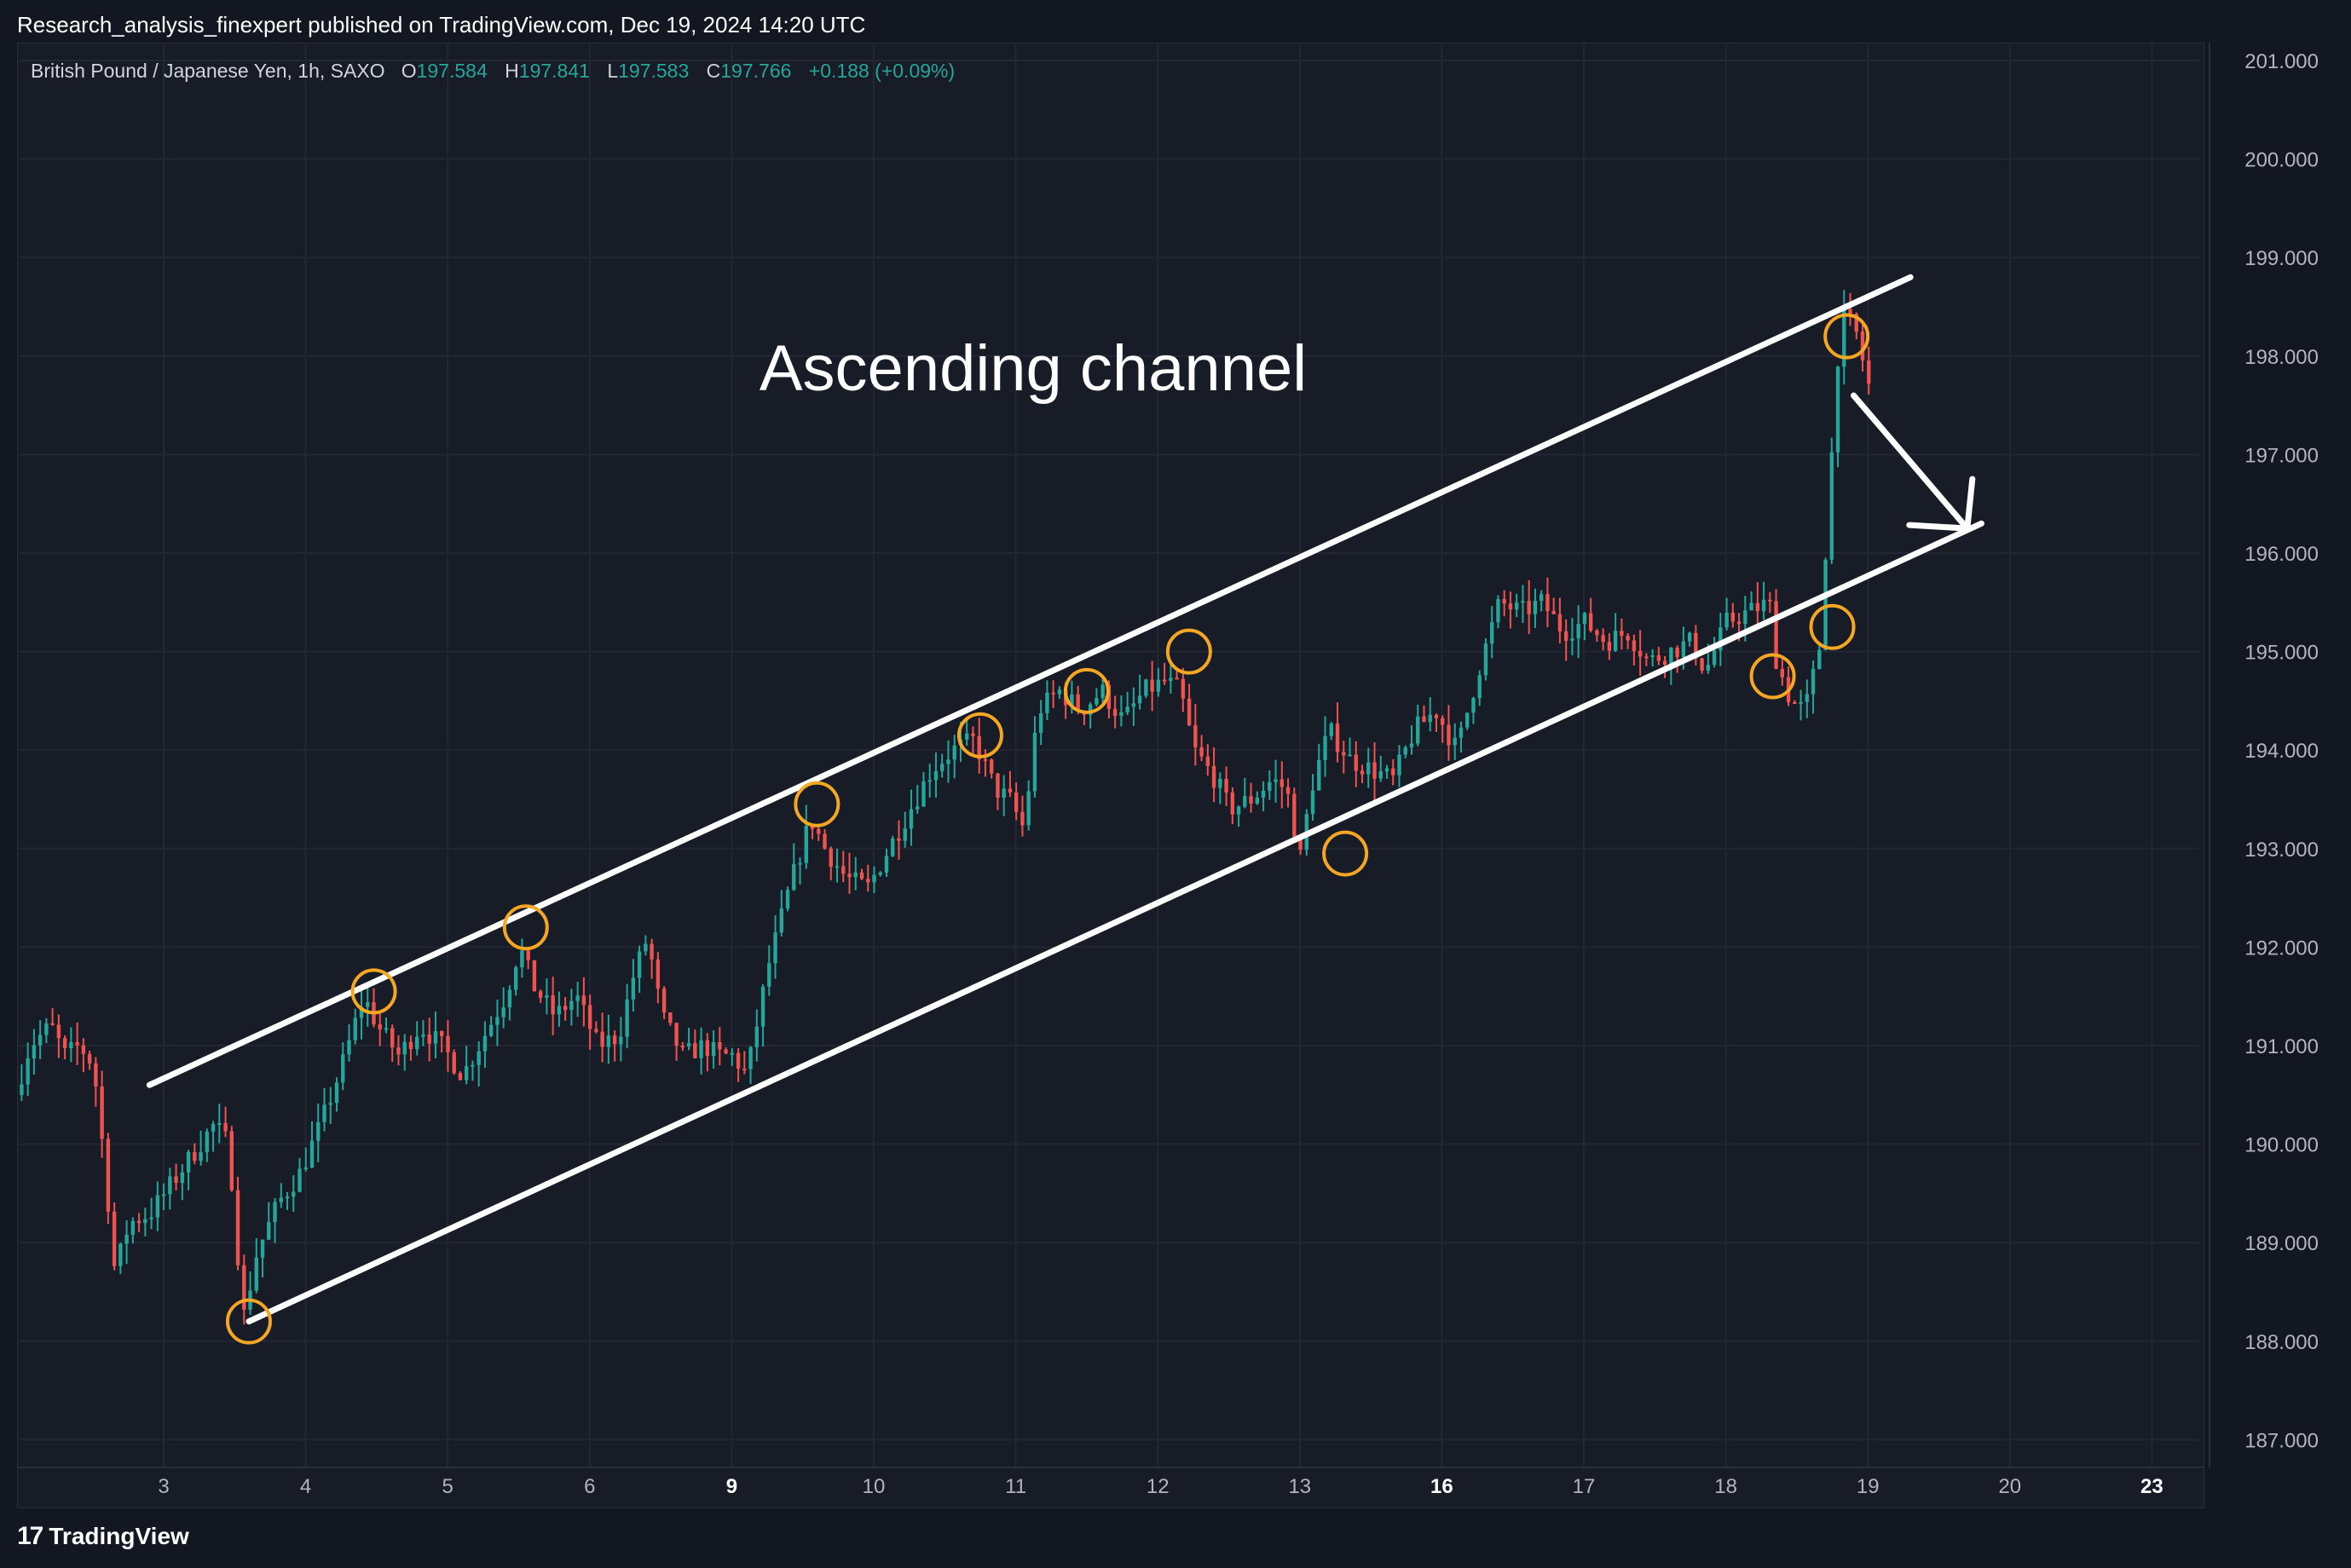  What do you see at coordinates (1726, 1486) in the screenshot?
I see `time-tick-label: 18` at bounding box center [1726, 1486].